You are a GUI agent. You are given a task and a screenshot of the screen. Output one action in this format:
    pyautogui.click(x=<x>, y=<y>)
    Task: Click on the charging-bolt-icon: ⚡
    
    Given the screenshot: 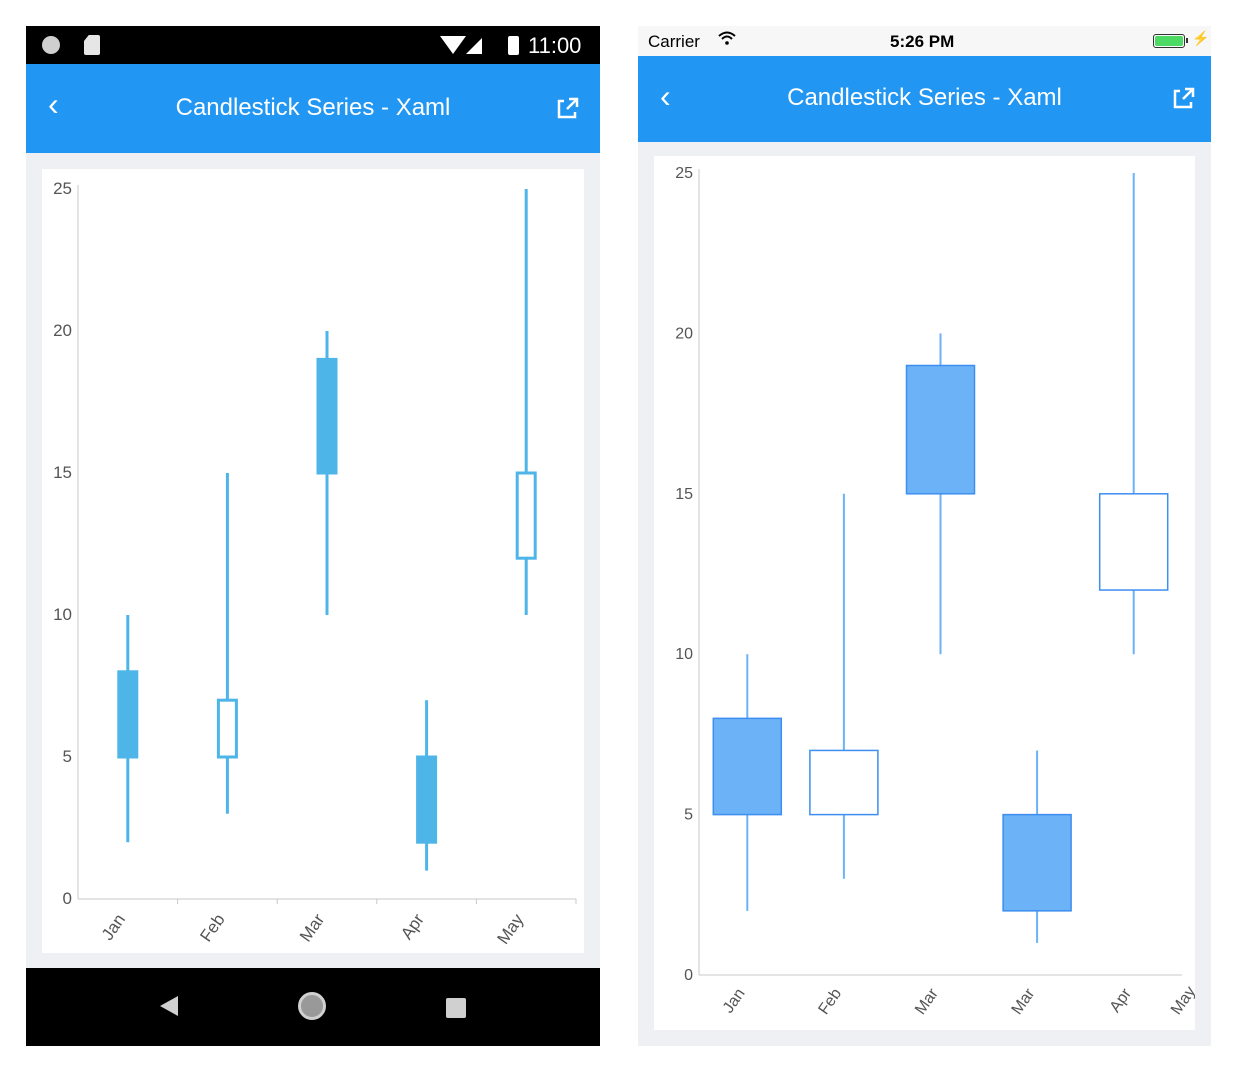 What is the action you would take?
    pyautogui.click(x=1201, y=38)
    